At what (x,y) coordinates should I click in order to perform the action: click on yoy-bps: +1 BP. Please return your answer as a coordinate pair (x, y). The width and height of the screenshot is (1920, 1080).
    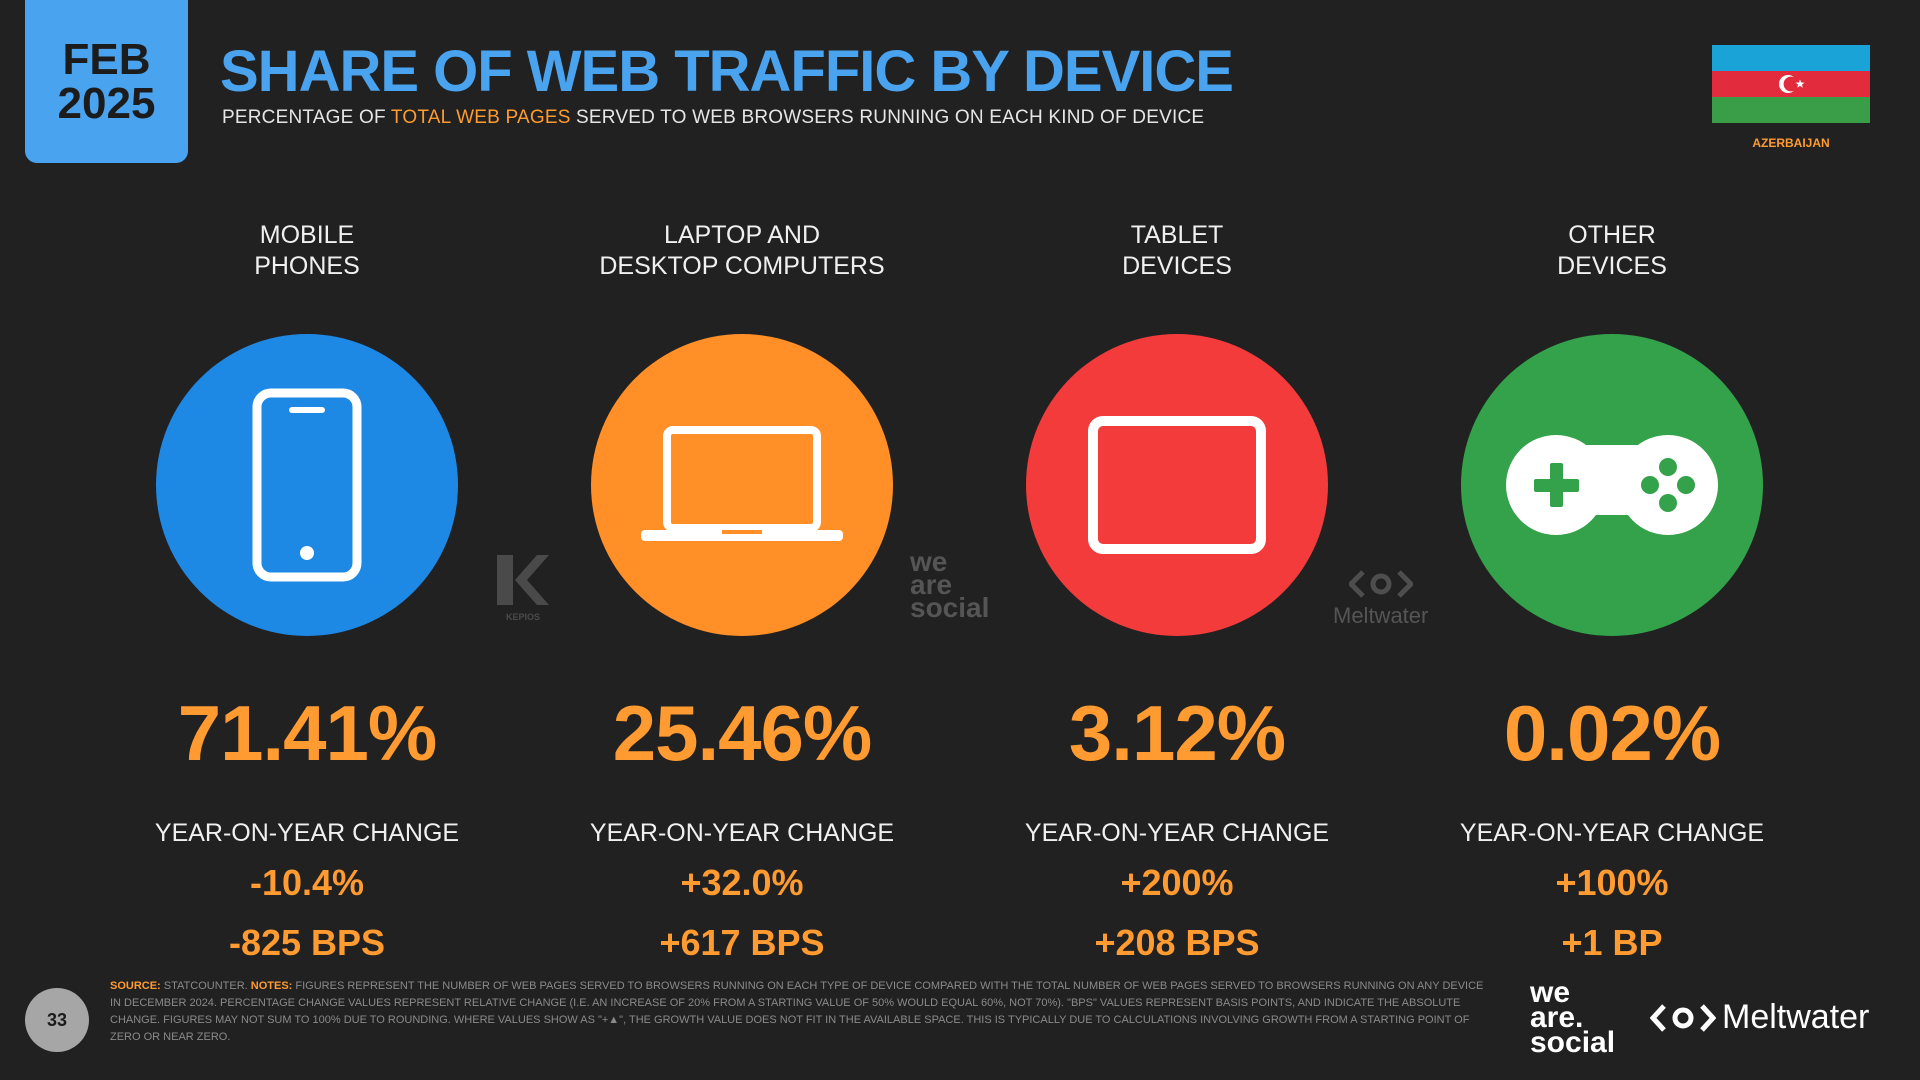
    Looking at the image, I should click on (1612, 942).